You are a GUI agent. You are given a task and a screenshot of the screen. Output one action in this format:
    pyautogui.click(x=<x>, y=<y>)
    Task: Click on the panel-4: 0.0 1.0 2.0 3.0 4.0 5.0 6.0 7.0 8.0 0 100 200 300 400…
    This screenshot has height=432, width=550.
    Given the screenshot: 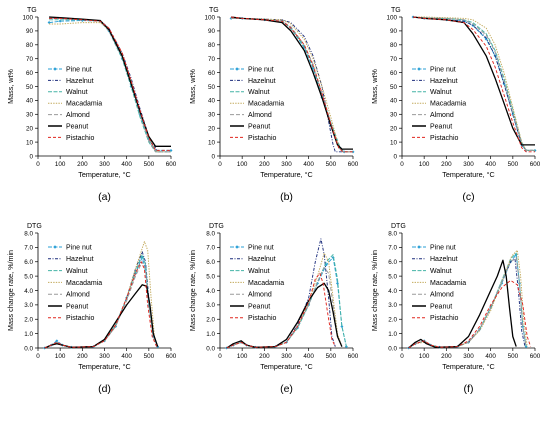 What is the action you would take?
    pyautogui.click(x=91, y=309)
    